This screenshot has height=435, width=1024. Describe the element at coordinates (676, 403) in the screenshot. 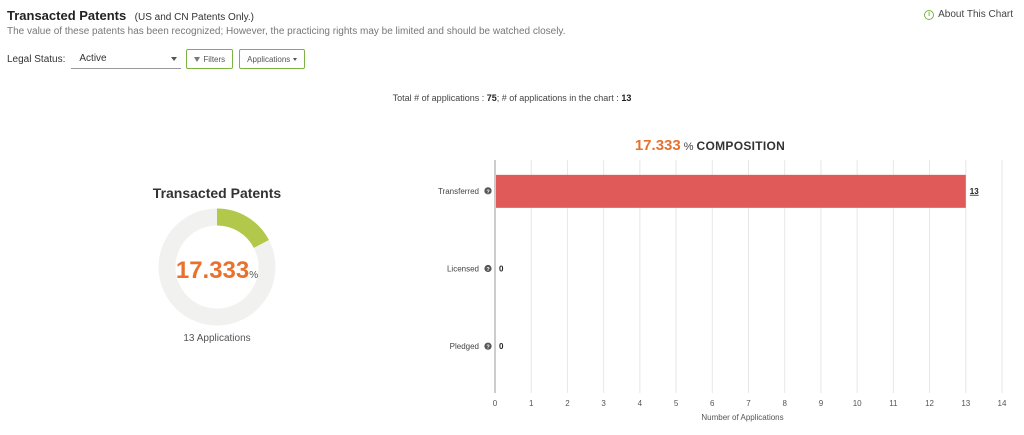

I see `x-tick-label: 5` at that location.